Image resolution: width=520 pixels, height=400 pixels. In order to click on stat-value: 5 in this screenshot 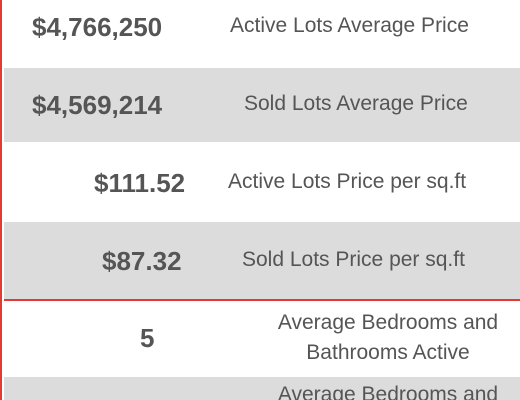, I will do `click(147, 338)`.